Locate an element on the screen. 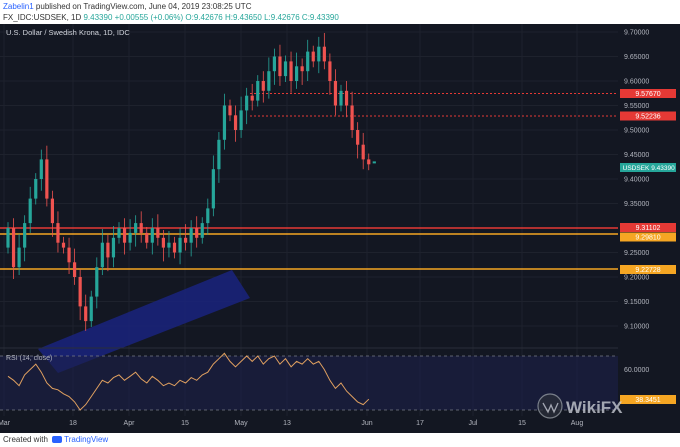  price-change: +0.00555 (+0.06%) is located at coordinates (149, 17).